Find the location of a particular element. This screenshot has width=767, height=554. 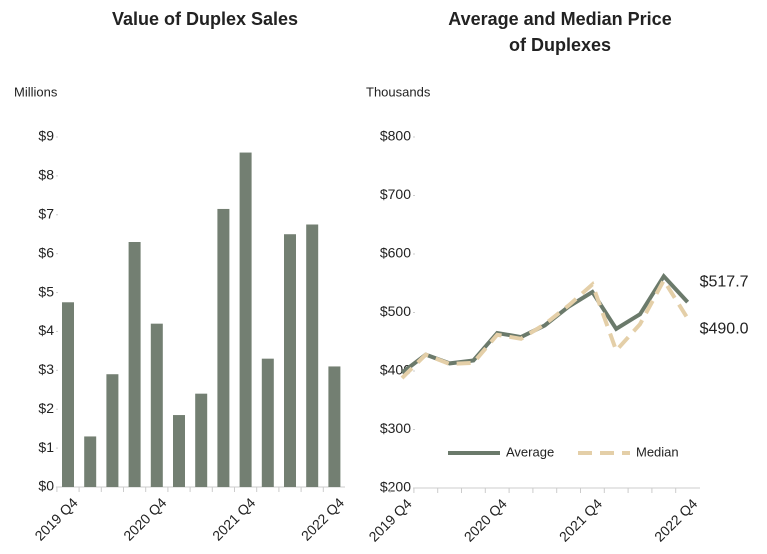

y-tick-label: $1 is located at coordinates (46, 447).